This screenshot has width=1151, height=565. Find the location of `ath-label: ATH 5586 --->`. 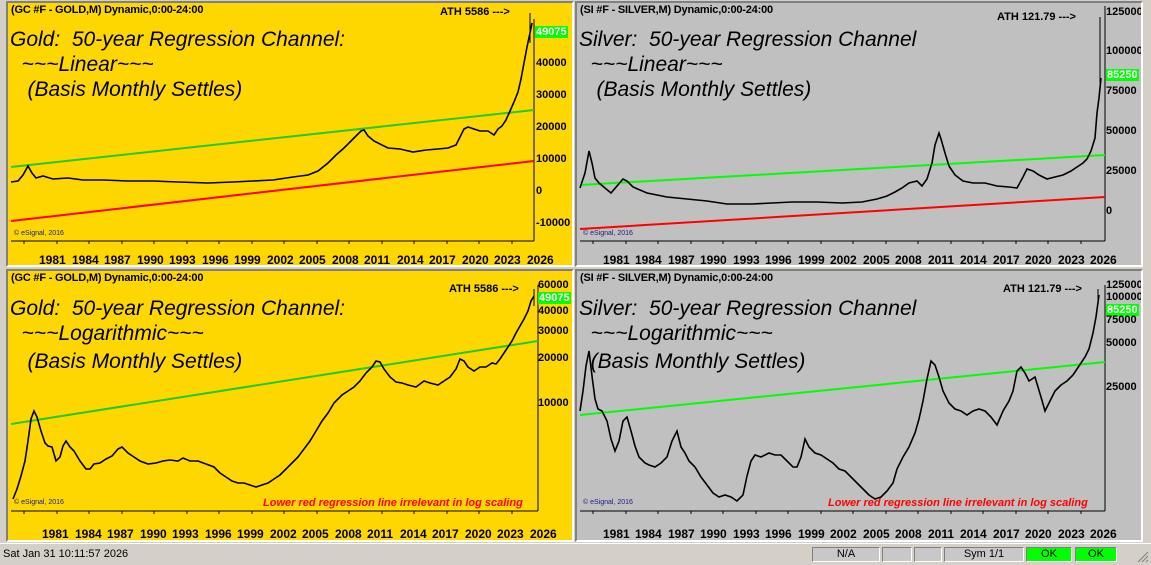

ath-label: ATH 5586 ---> is located at coordinates (484, 289).